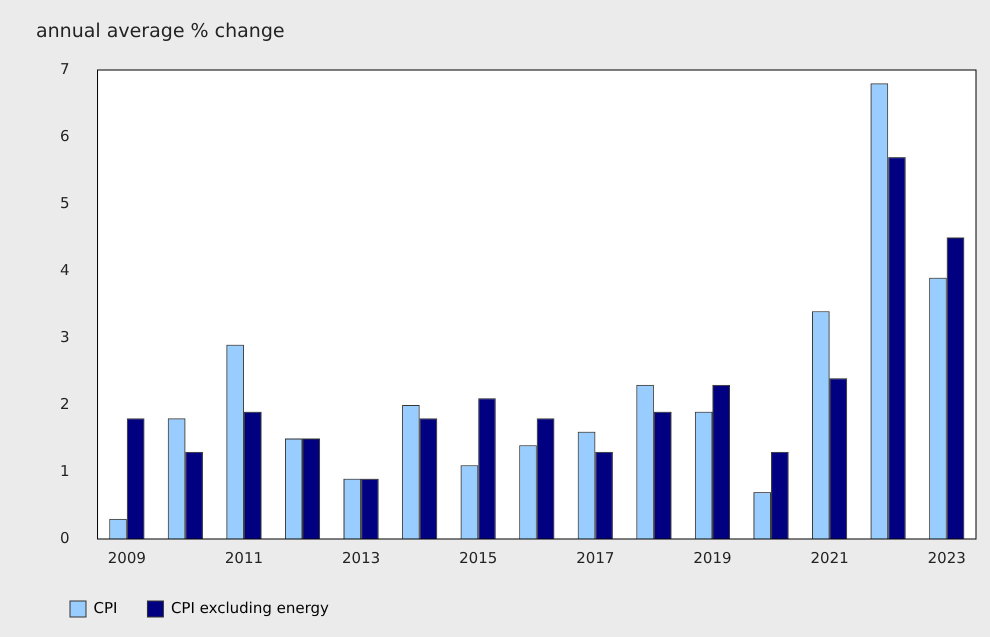 The image size is (990, 637). What do you see at coordinates (65, 203) in the screenshot?
I see `y-tick-label: 5` at bounding box center [65, 203].